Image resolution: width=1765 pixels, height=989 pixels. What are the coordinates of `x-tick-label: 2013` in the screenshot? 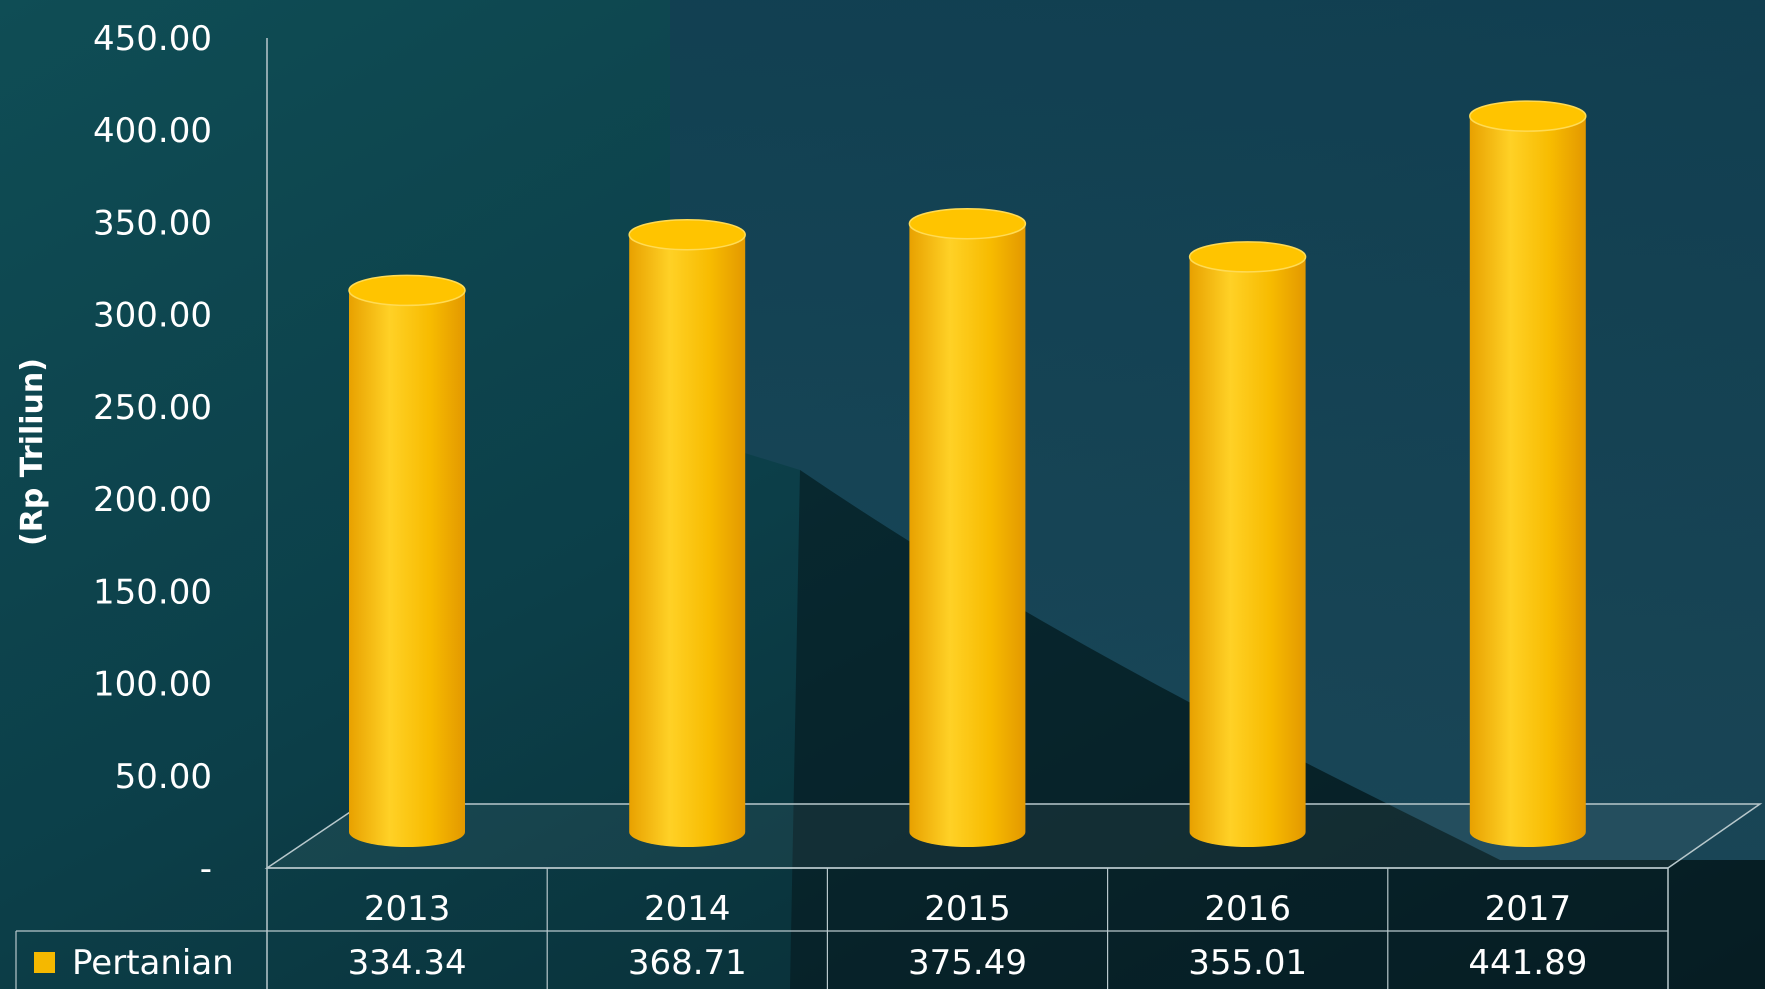 It's located at (407, 909).